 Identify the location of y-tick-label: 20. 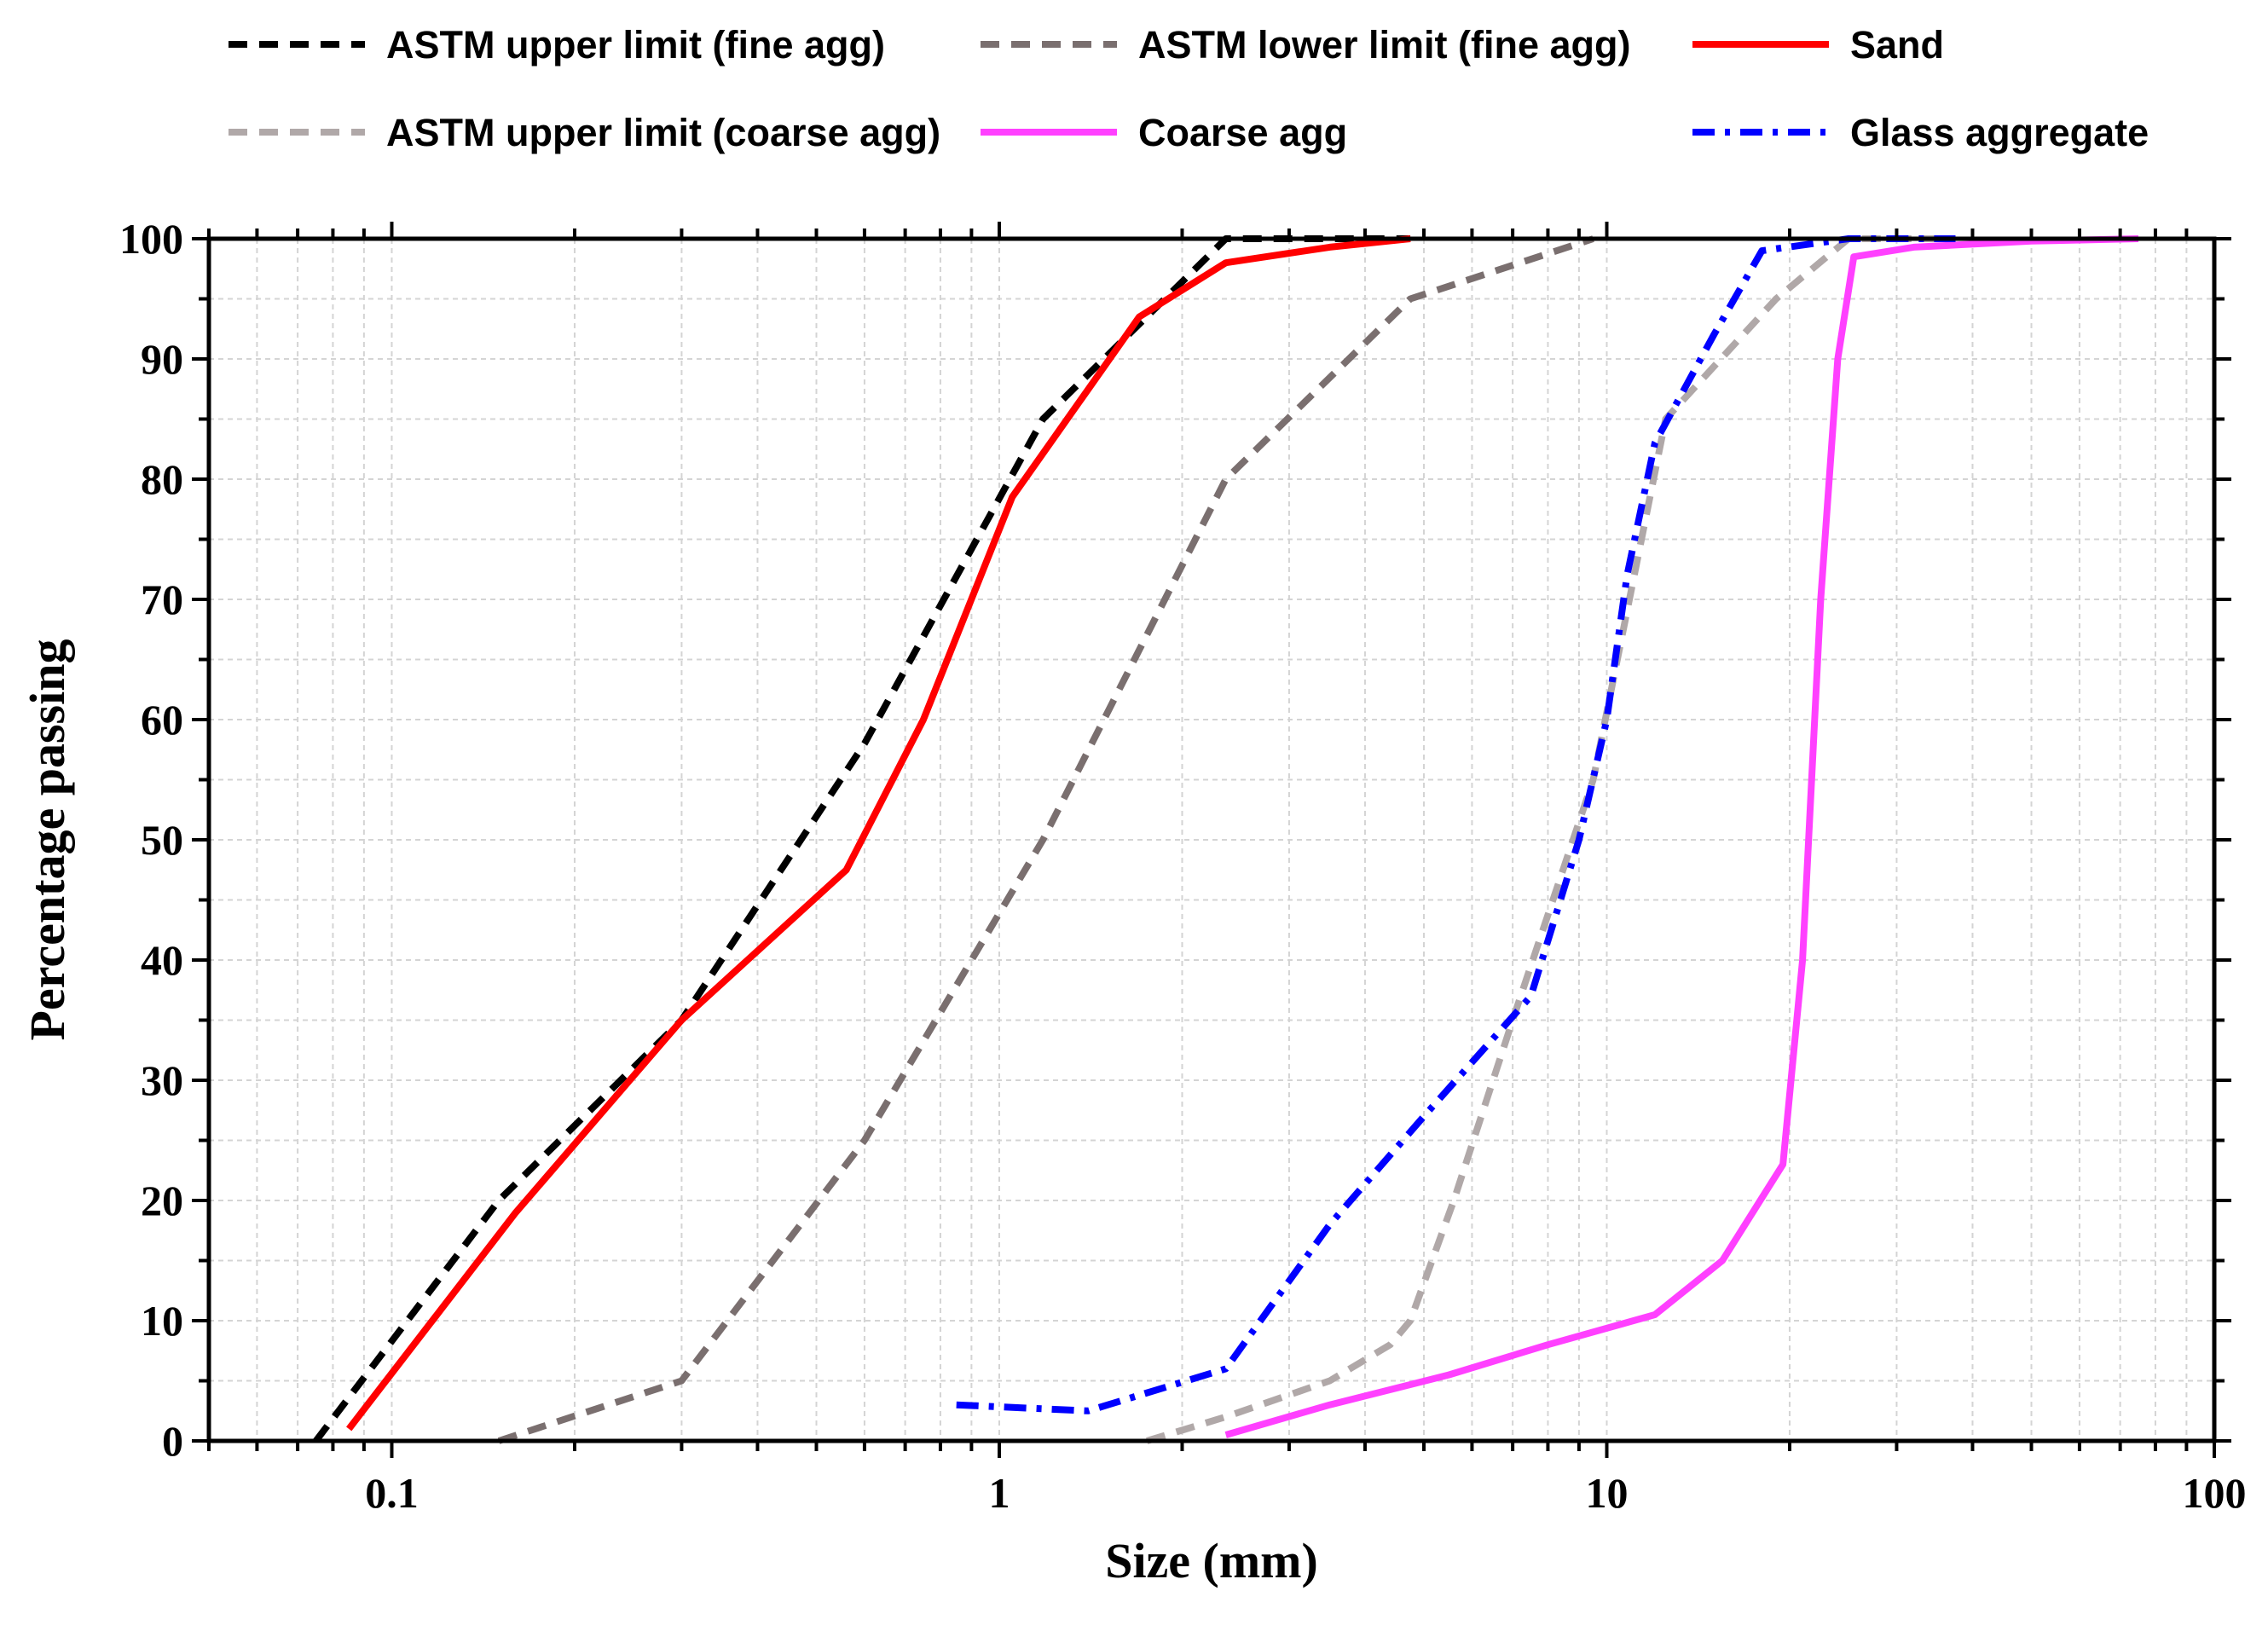
(162, 1200).